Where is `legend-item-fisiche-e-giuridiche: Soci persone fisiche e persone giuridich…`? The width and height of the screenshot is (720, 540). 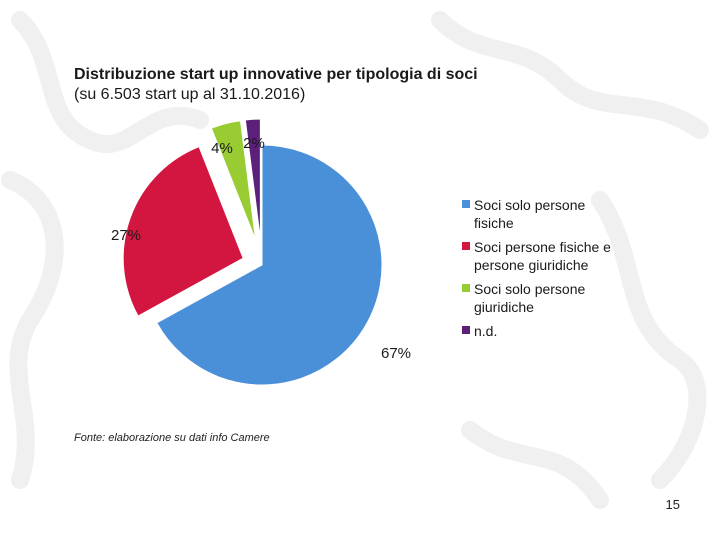
legend-item-fisiche-e-giuridiche: Soci persone fisiche e persone giuridich… is located at coordinates (562, 256).